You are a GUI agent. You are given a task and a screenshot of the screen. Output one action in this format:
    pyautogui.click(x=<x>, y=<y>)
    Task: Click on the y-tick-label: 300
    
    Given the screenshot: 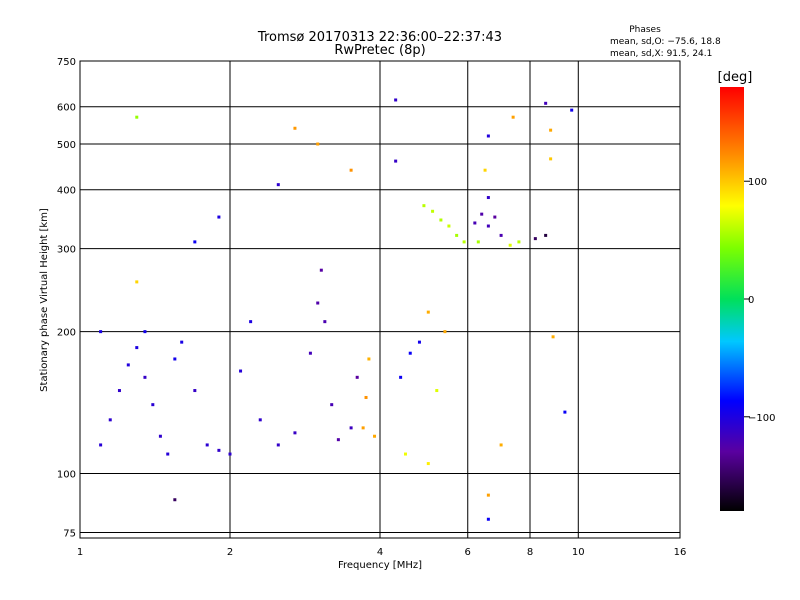 What is the action you would take?
    pyautogui.click(x=66, y=250)
    